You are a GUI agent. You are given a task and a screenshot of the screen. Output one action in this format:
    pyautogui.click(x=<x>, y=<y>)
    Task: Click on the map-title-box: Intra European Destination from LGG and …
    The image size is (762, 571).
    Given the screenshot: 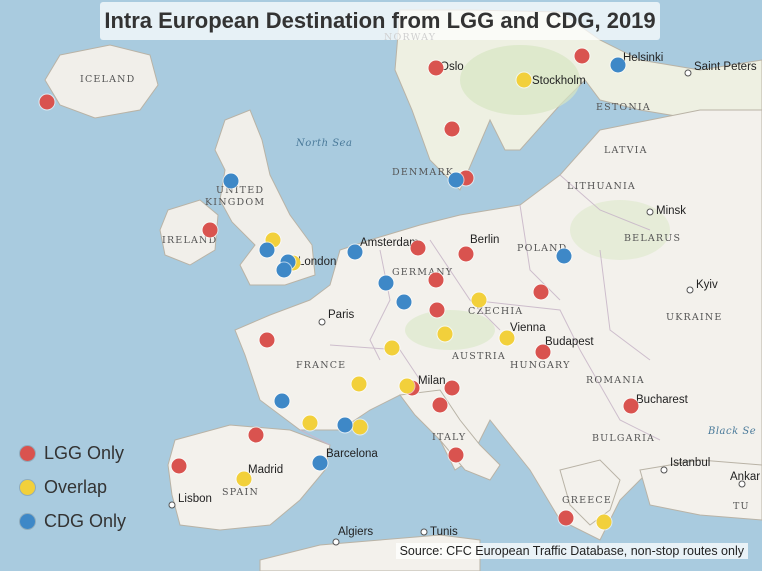 What is the action you would take?
    pyautogui.click(x=380, y=21)
    